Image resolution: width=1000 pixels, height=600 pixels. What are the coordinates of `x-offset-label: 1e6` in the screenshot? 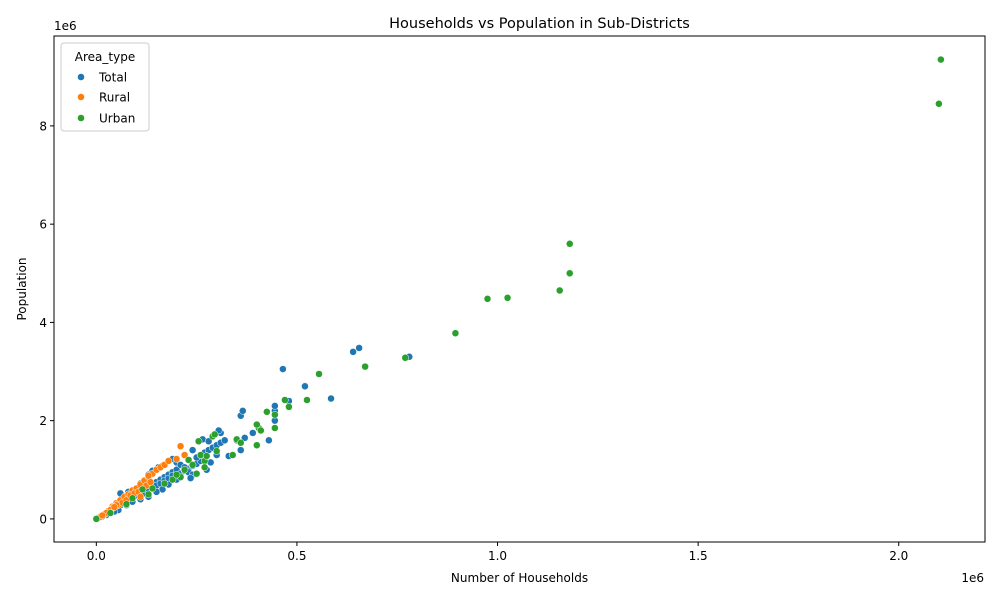 It's located at (972, 578).